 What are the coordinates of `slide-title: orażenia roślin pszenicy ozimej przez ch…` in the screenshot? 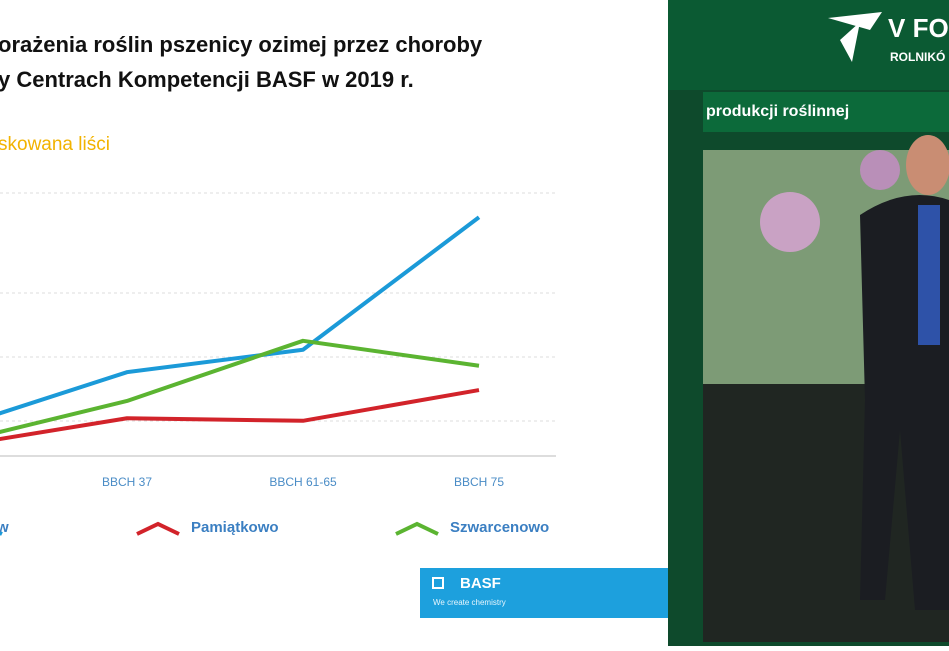 It's located at (241, 44).